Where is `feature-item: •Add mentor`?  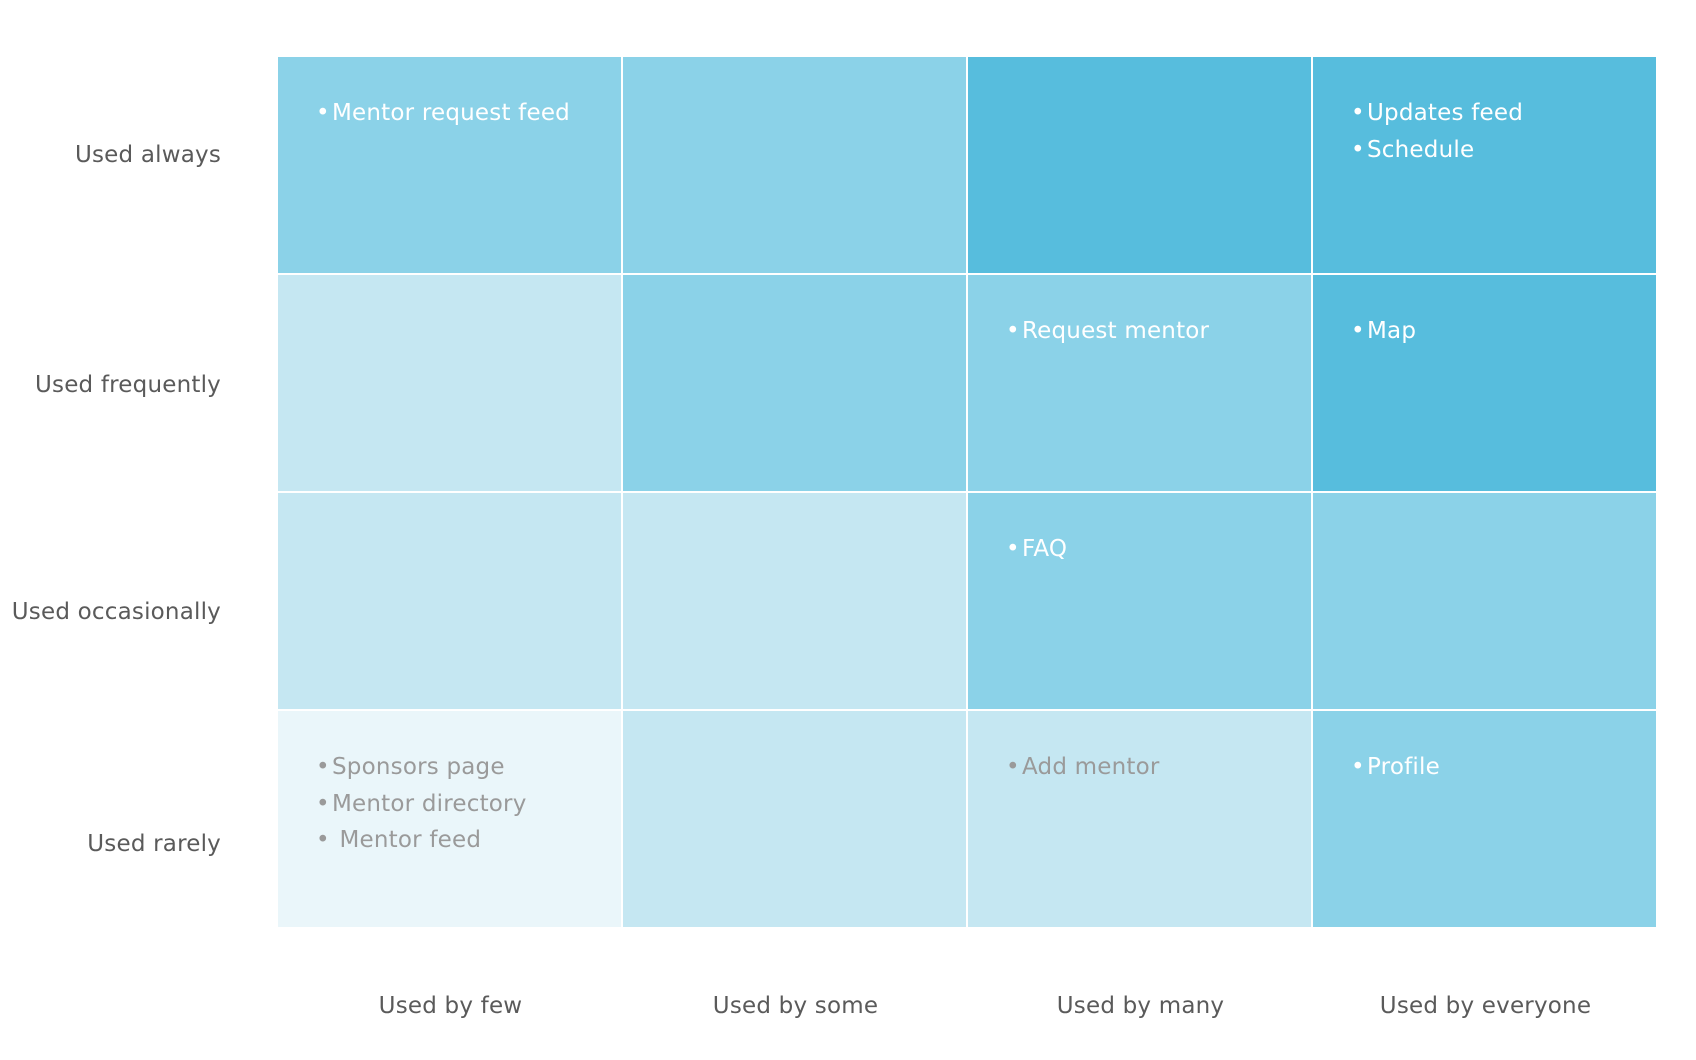
feature-item: •Add mentor is located at coordinates (1083, 767).